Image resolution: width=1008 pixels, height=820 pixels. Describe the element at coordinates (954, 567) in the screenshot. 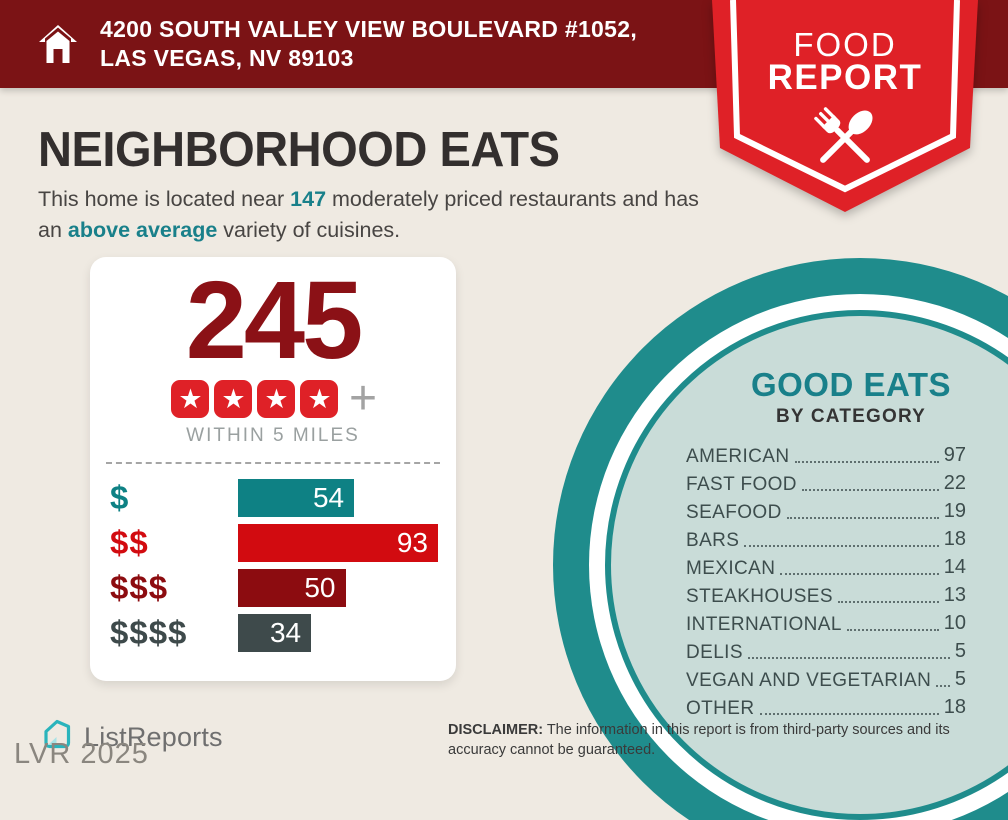

I see `category-value: 14` at that location.